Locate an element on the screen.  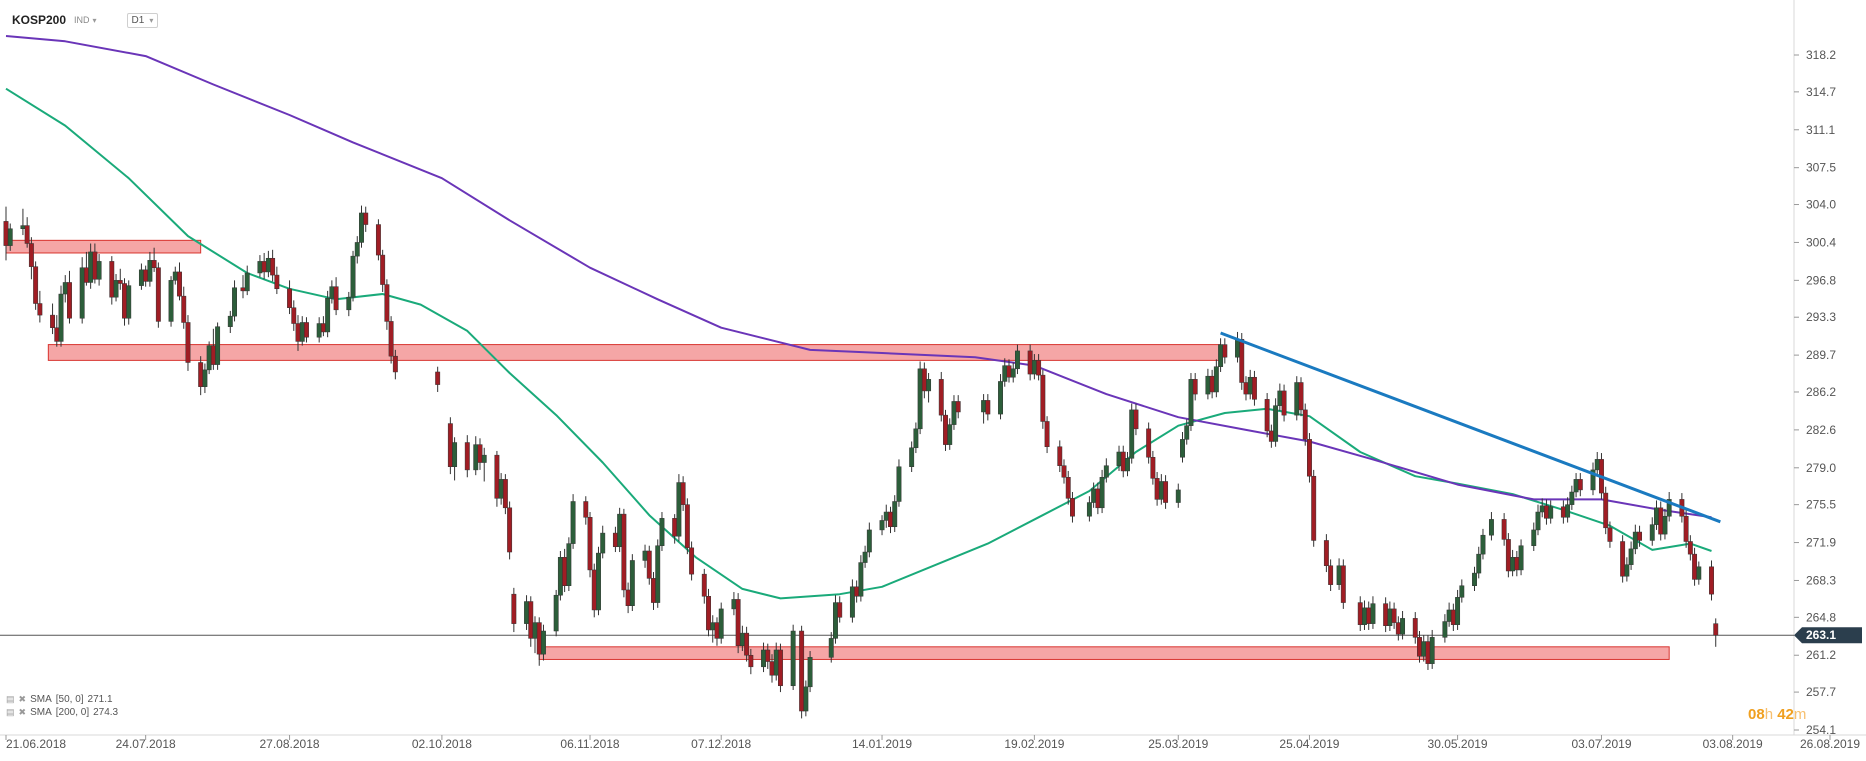
indicator-sma200: ▤ ✖ SMA [200, 0] 274.3 is located at coordinates (62, 712).